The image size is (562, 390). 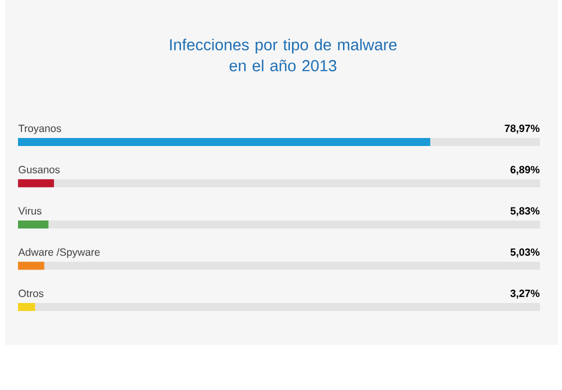 I want to click on data-label: 6,89%, so click(x=525, y=170).